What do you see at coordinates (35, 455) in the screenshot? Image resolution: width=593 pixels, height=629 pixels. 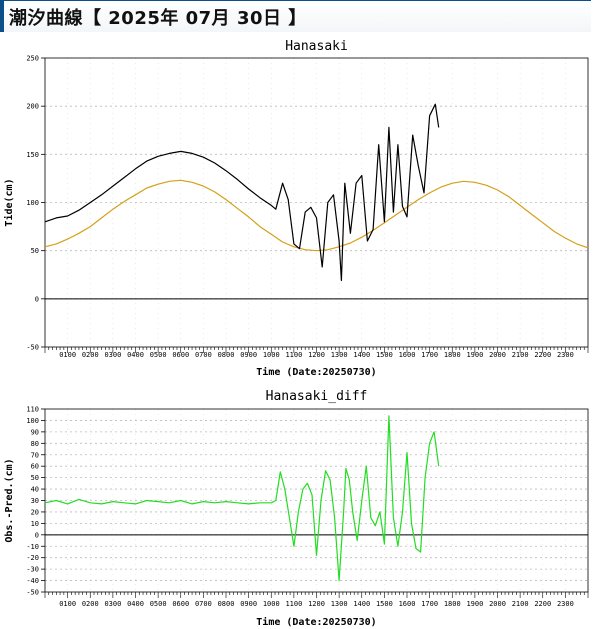 I see `y-tick-label: 70` at bounding box center [35, 455].